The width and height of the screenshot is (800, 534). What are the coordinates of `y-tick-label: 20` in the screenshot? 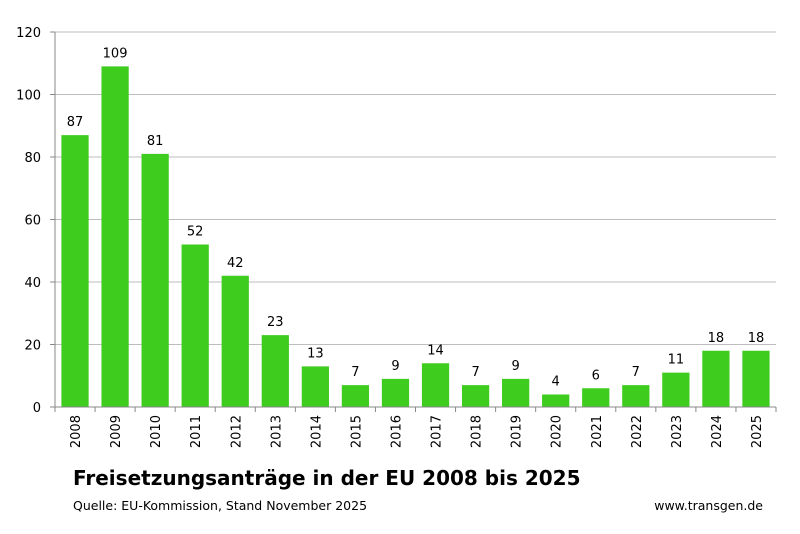 It's located at (32, 346).